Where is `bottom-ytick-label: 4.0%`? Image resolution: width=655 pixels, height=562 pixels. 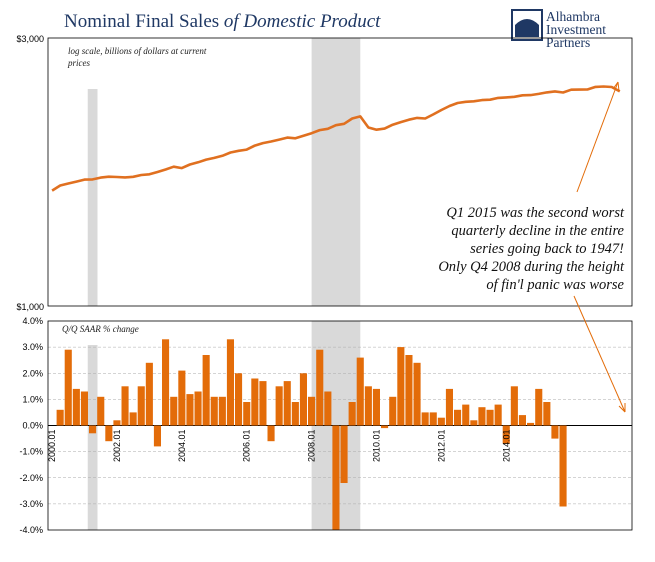 bottom-ytick-label: 4.0% is located at coordinates (32, 321).